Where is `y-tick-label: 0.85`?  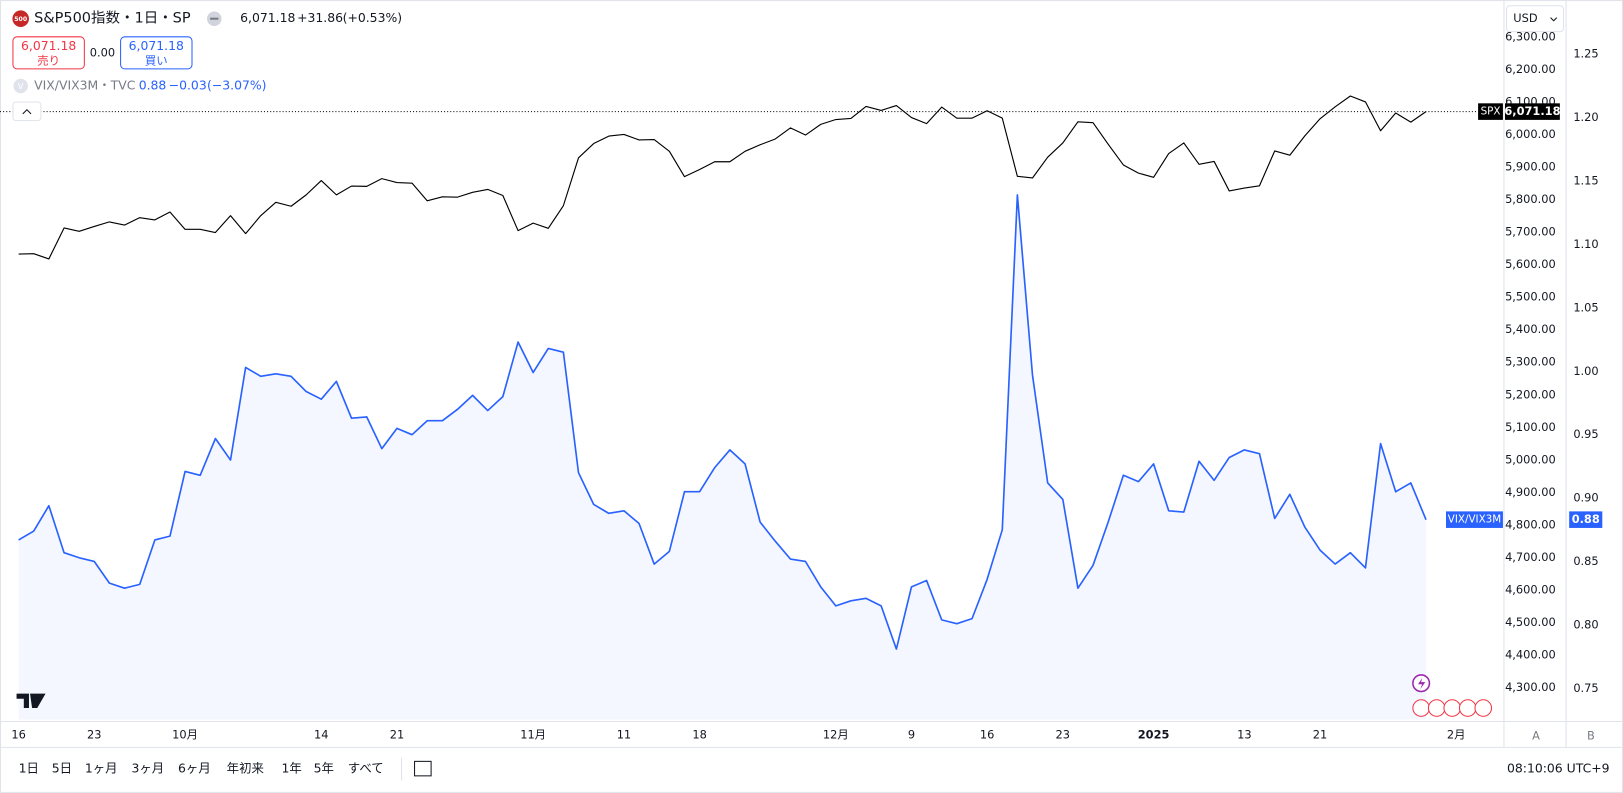
y-tick-label: 0.85 is located at coordinates (1585, 561).